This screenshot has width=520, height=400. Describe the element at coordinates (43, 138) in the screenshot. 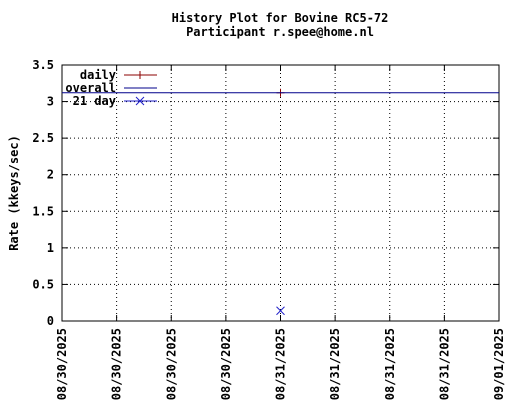

I see `y-tick-label: 2.5` at that location.